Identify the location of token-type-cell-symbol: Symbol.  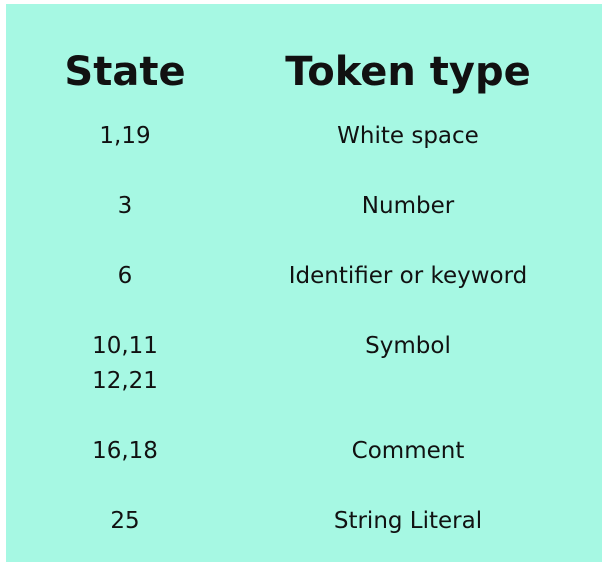
(408, 346).